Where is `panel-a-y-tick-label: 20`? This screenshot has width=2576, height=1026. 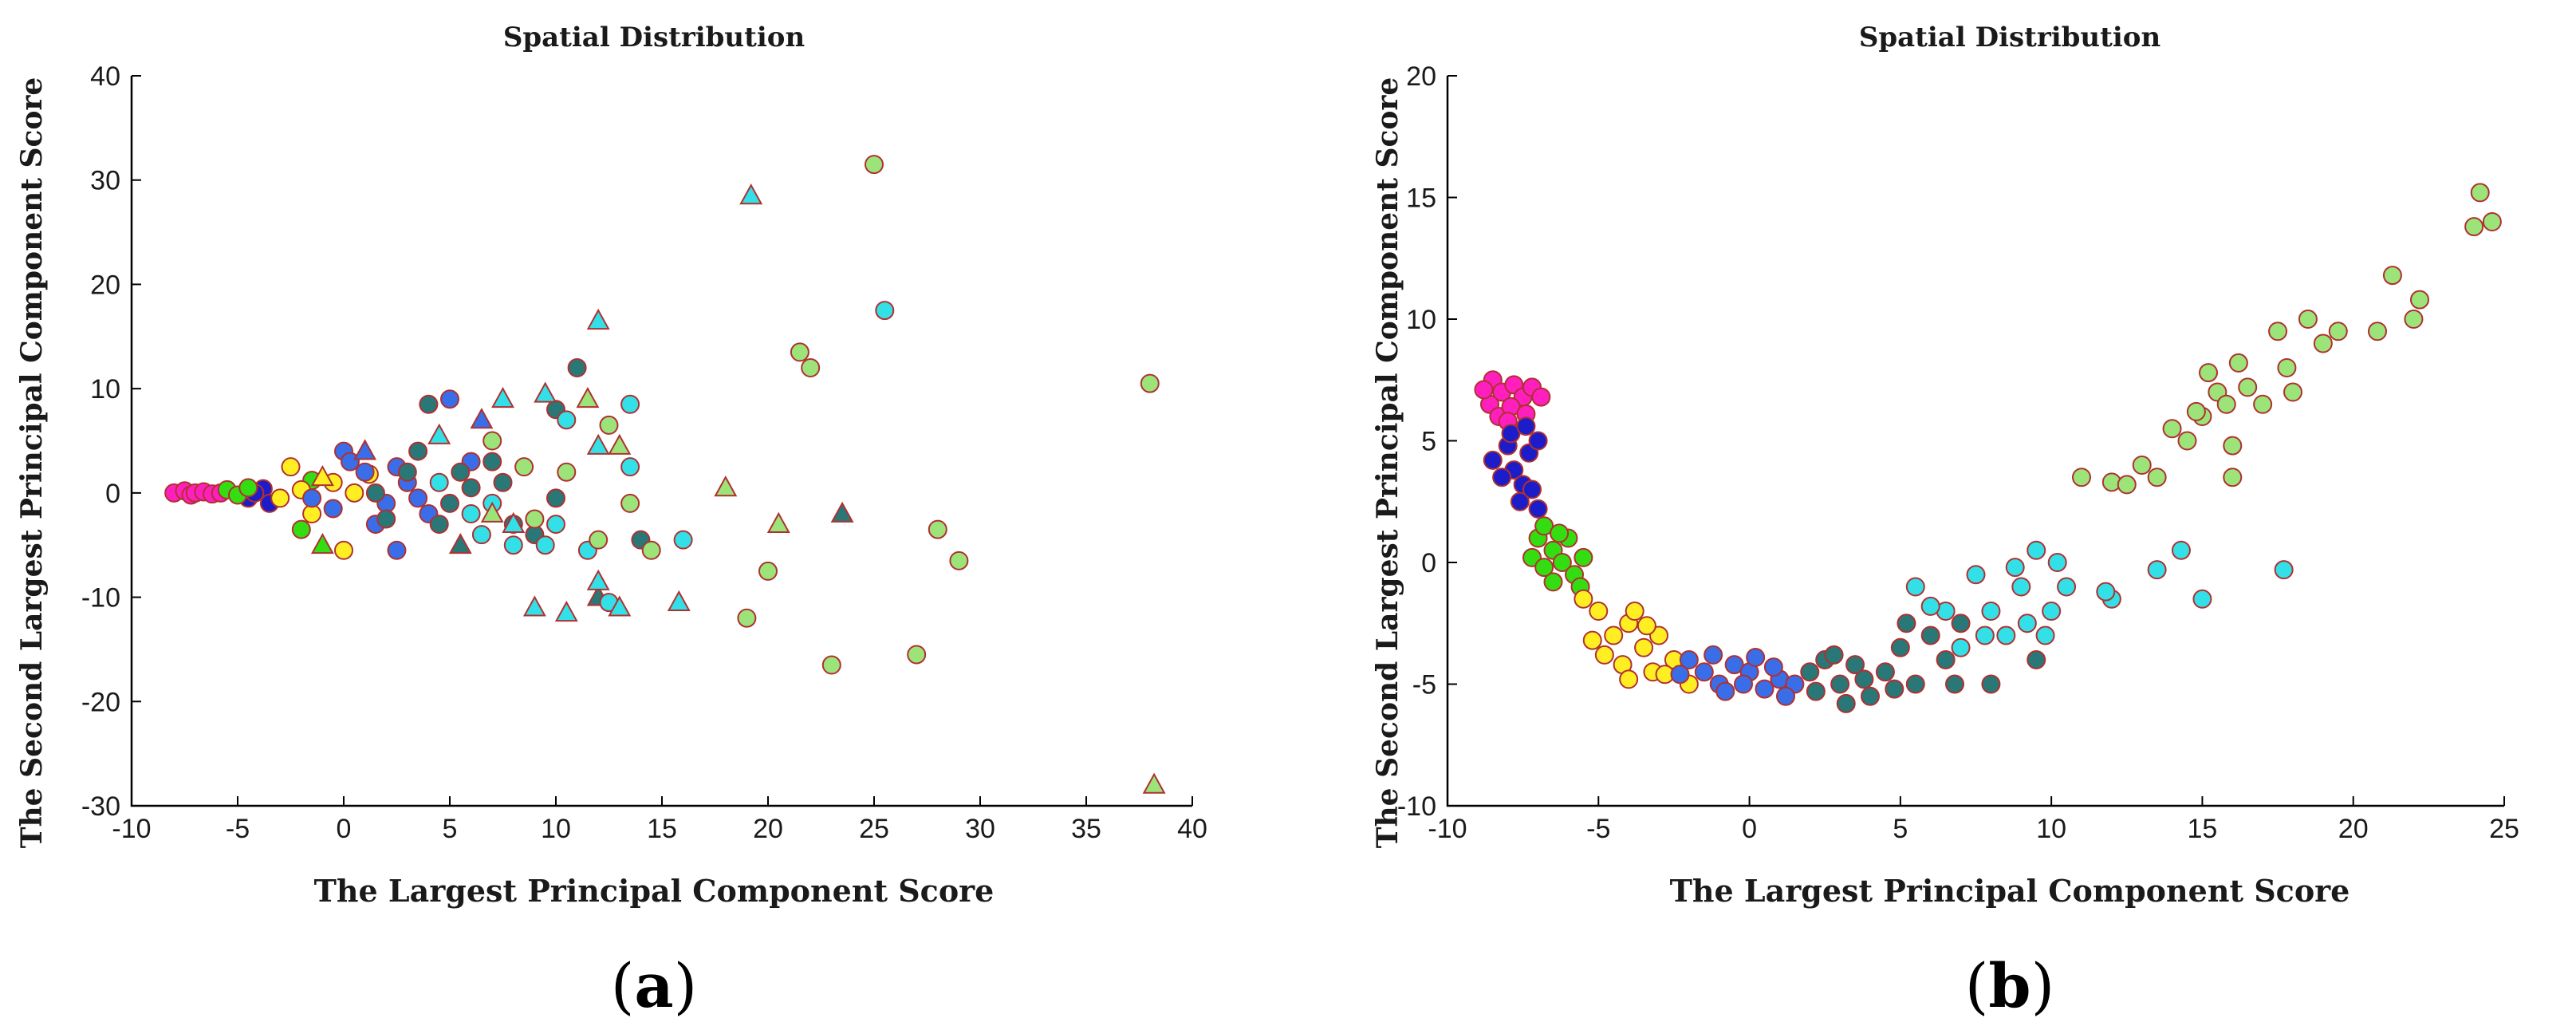 panel-a-y-tick-label: 20 is located at coordinates (105, 285).